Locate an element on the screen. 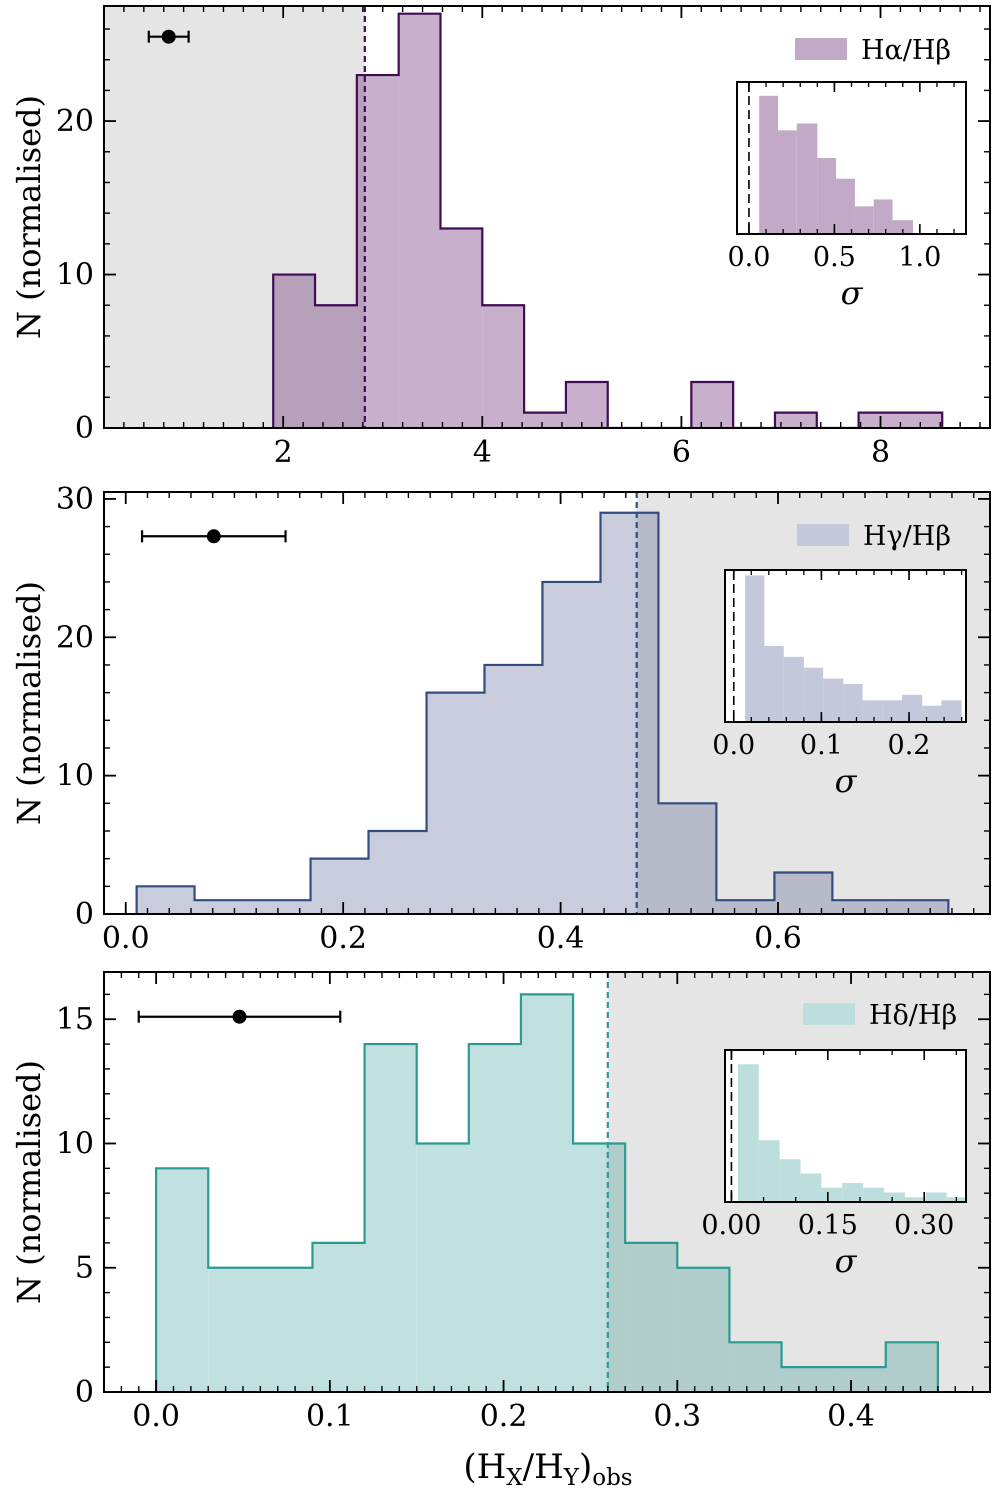 The image size is (997, 1495). x-tick-label: 0.1 is located at coordinates (330, 1416).